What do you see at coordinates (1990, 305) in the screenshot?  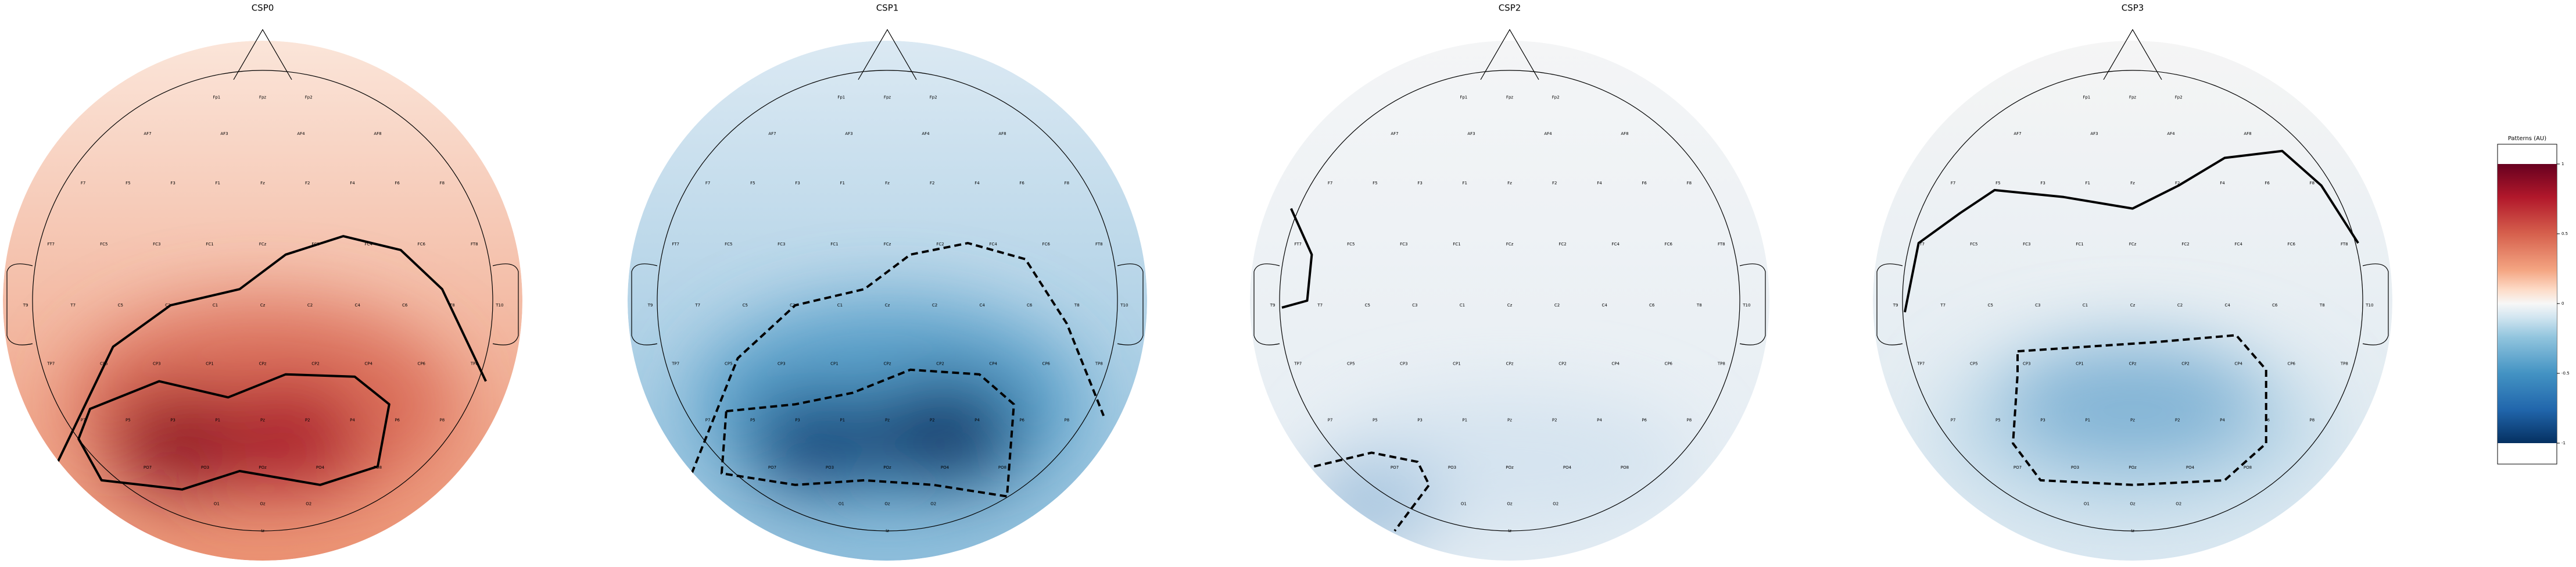 I see `channel-label: C5` at bounding box center [1990, 305].